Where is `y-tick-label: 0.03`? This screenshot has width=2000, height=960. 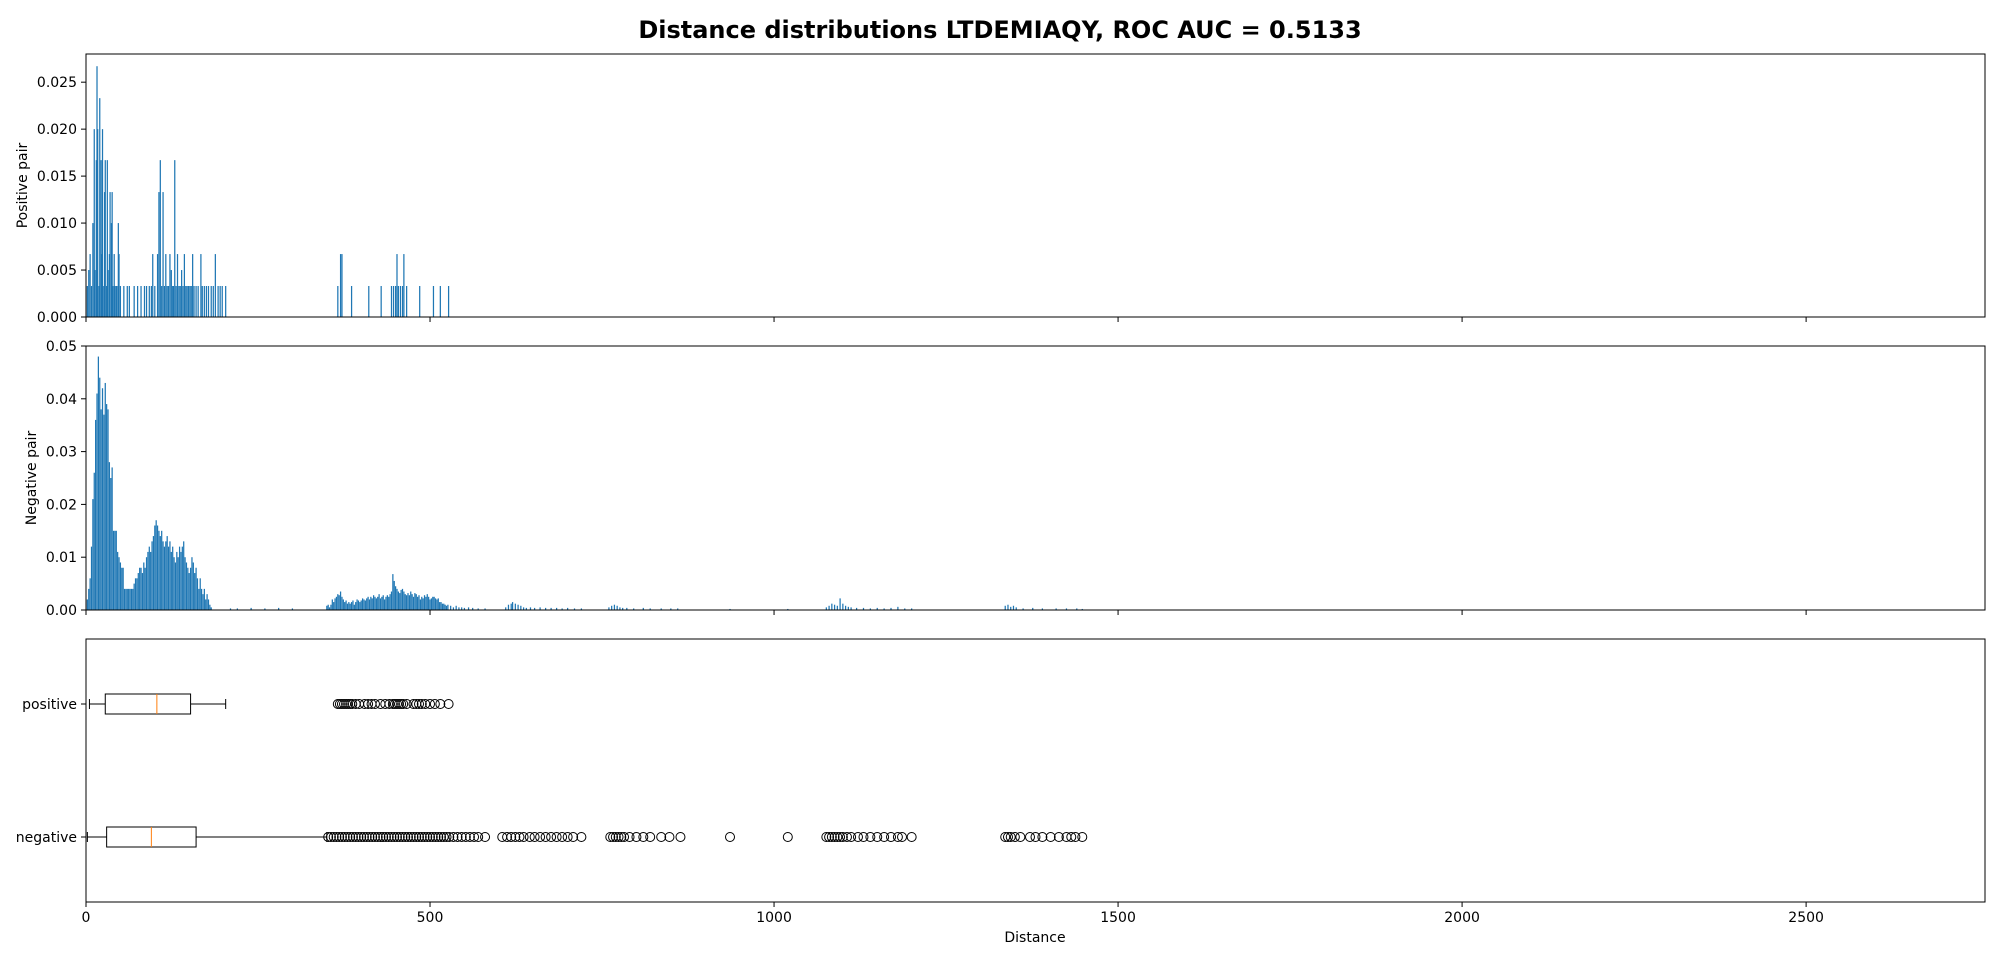
y-tick-label: 0.03 is located at coordinates (61, 453).